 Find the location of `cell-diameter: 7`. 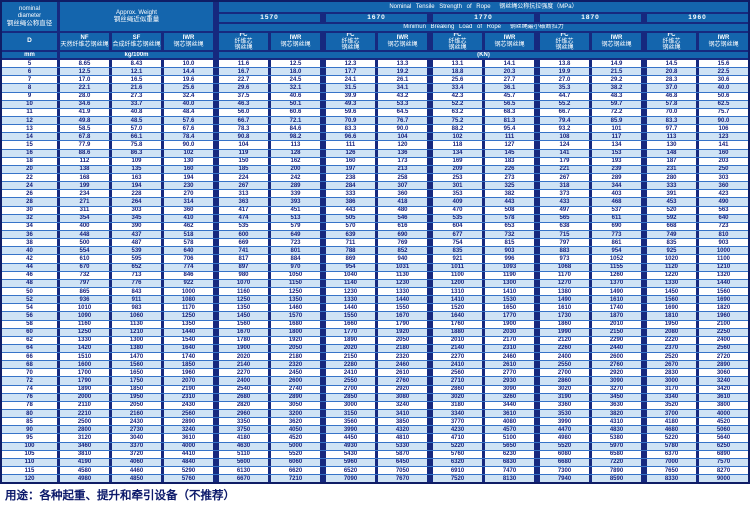

cell-diameter: 7 is located at coordinates (29, 79).